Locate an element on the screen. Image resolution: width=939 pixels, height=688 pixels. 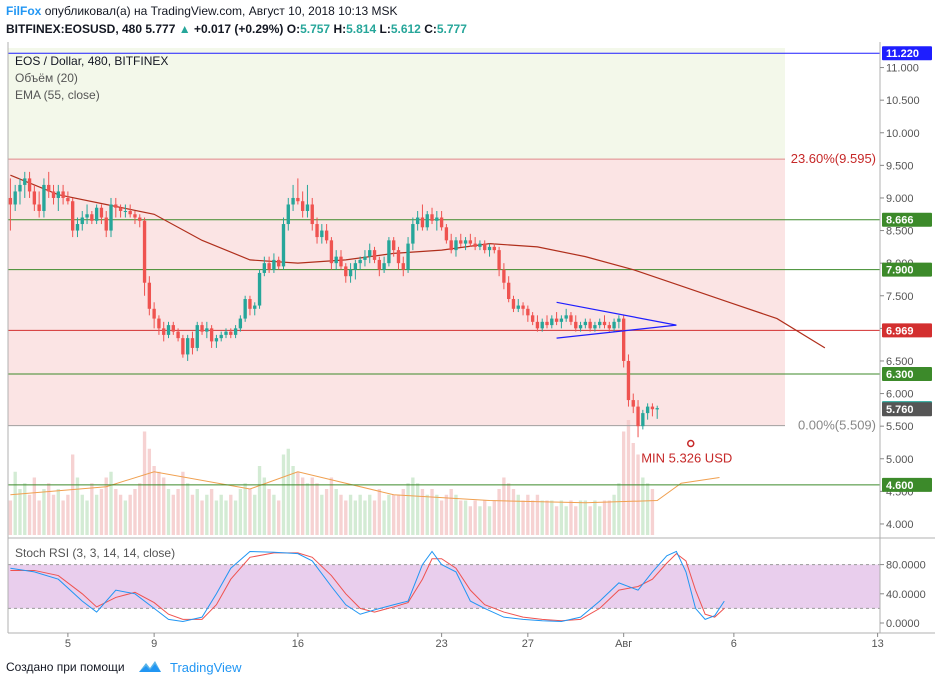
ema-legend: EMA (55, close) is located at coordinates (57, 95).